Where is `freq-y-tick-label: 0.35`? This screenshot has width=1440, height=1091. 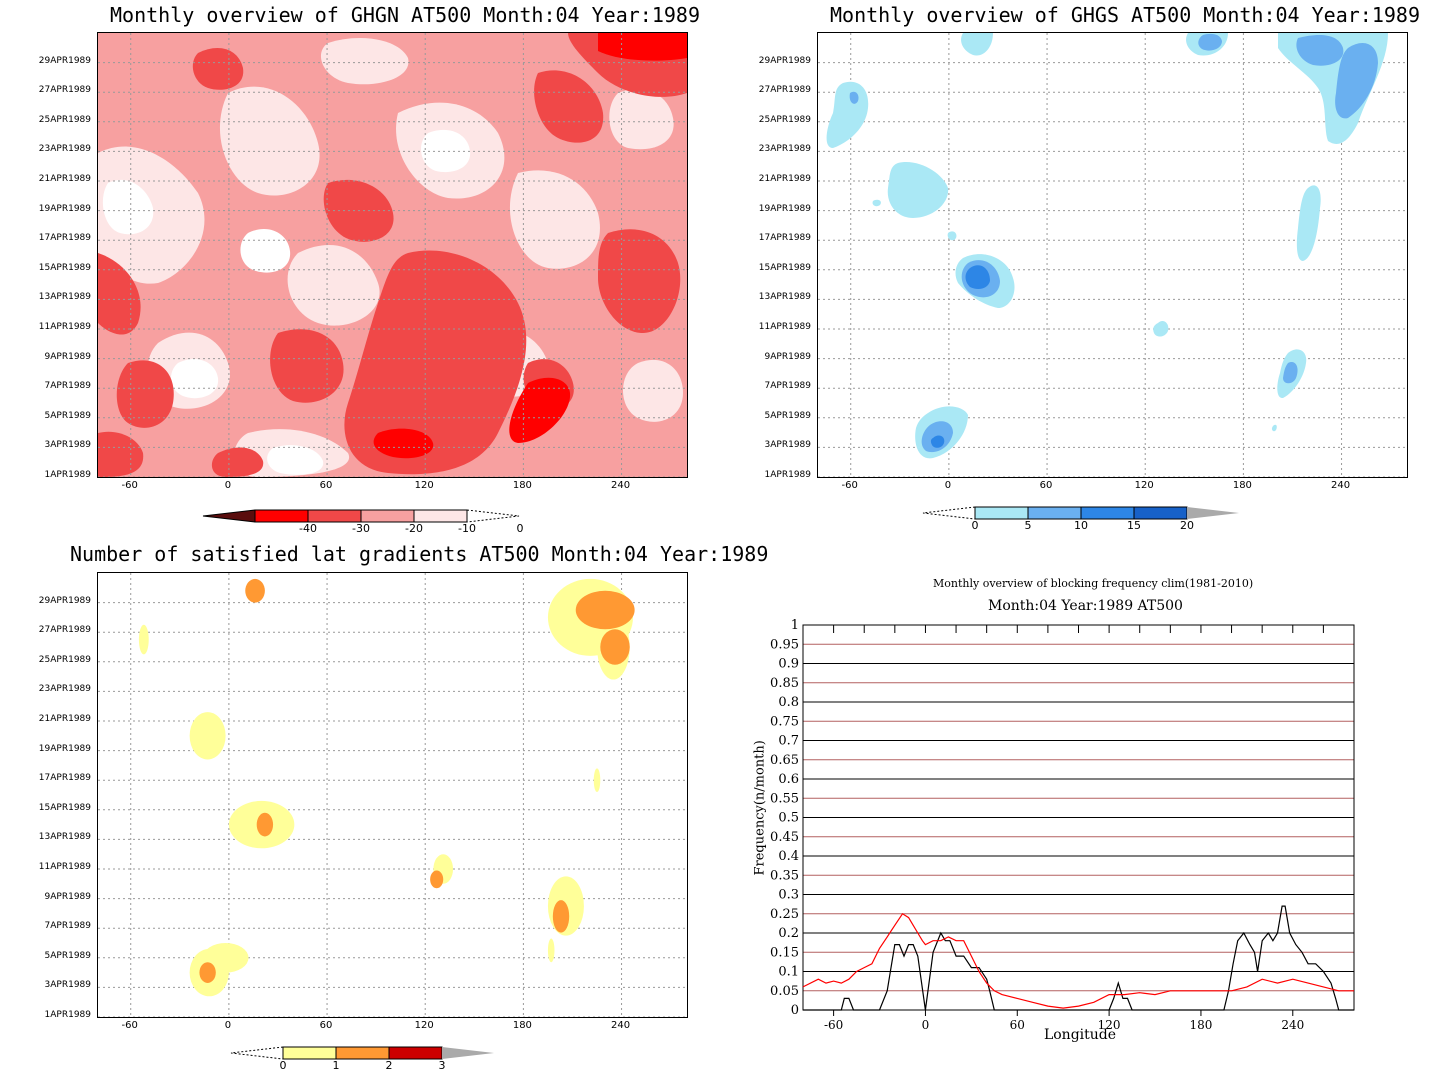
freq-y-tick-label: 0.35 is located at coordinates (784, 875).